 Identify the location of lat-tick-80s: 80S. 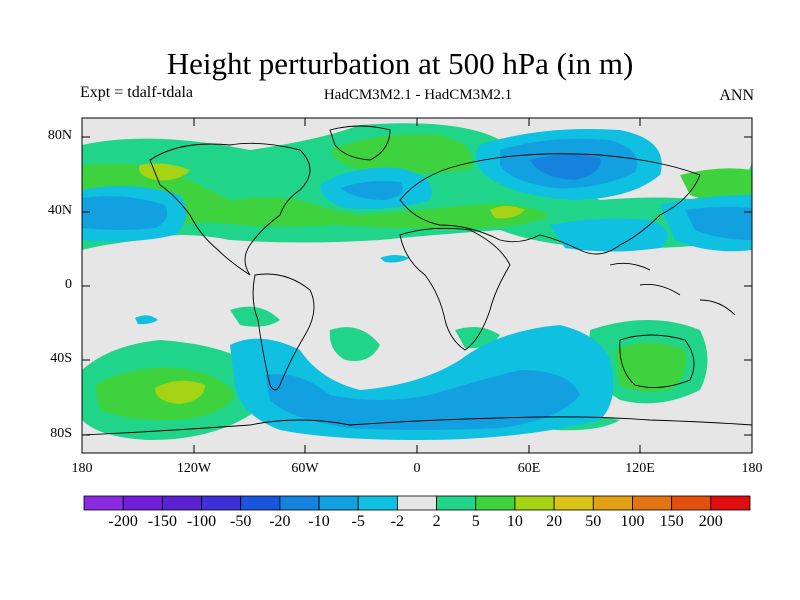
(61, 433).